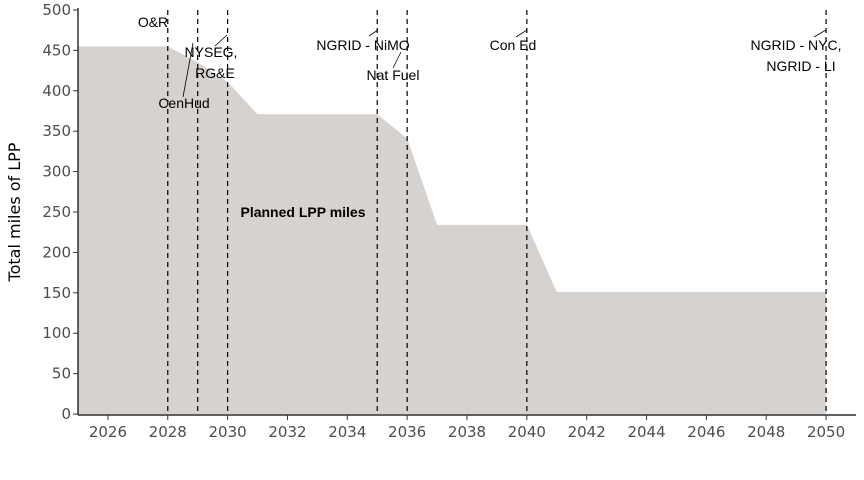 The height and width of the screenshot is (480, 864). I want to click on y-tick-label: 300, so click(56, 172).